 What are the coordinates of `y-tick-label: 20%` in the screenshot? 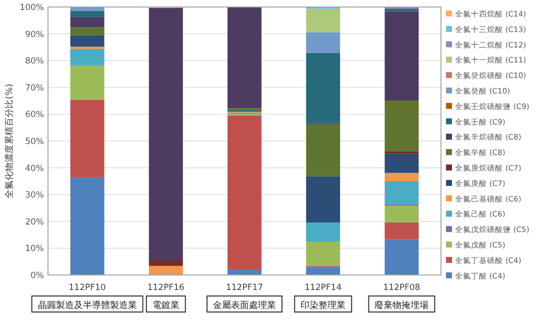 It's located at (34, 222).